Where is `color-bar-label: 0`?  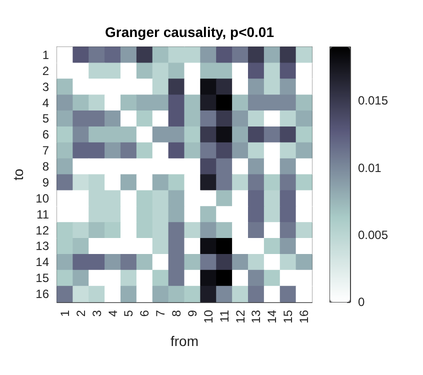 color-bar-label: 0 is located at coordinates (361, 302).